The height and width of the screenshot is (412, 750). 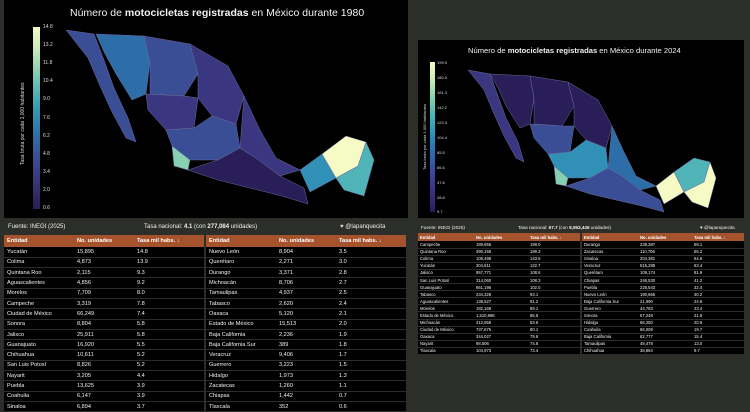 What do you see at coordinates (306, 406) in the screenshot?
I see `table-row: Tlaxcala 352 0.6` at bounding box center [306, 406].